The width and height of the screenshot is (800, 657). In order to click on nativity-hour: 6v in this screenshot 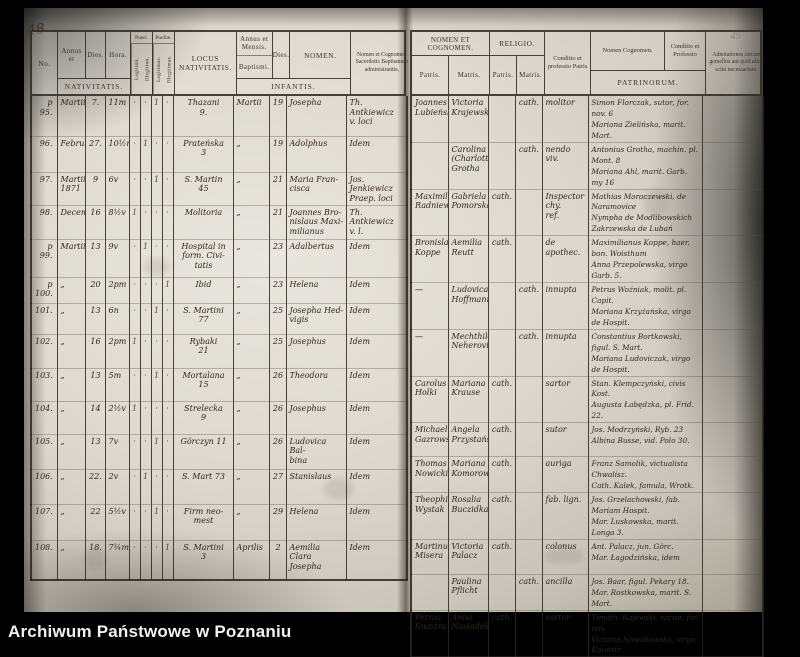, I will do `click(117, 189)`.